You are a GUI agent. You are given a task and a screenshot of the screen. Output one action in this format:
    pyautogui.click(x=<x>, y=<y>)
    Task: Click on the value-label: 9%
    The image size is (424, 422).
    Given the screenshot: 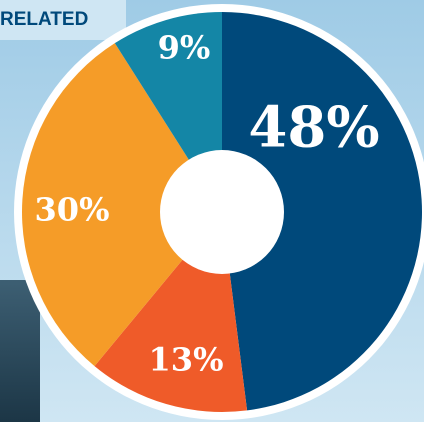 What is the action you would take?
    pyautogui.click(x=184, y=48)
    